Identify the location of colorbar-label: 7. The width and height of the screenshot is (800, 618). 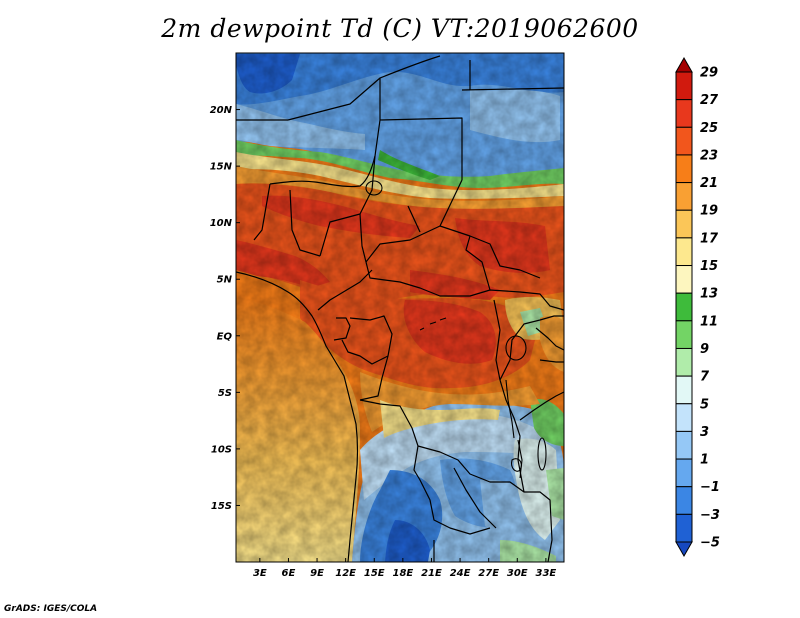
(705, 377).